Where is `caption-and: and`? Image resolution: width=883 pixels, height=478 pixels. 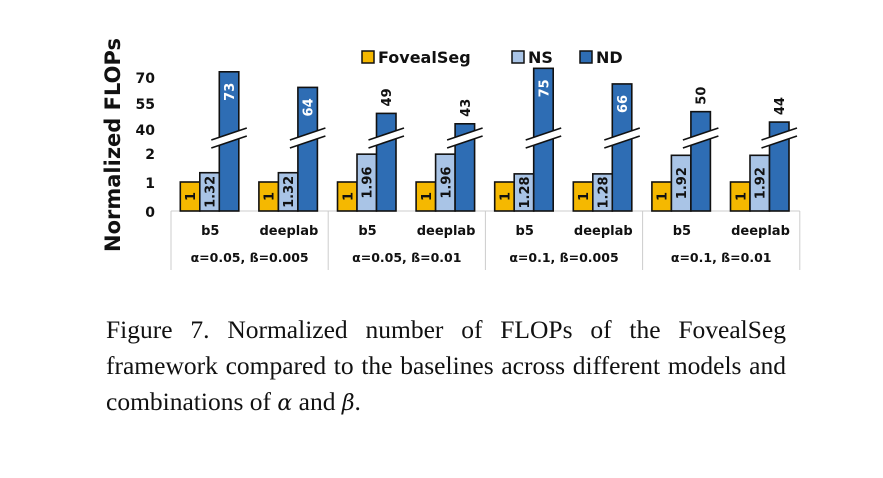
caption-and: and is located at coordinates (317, 401).